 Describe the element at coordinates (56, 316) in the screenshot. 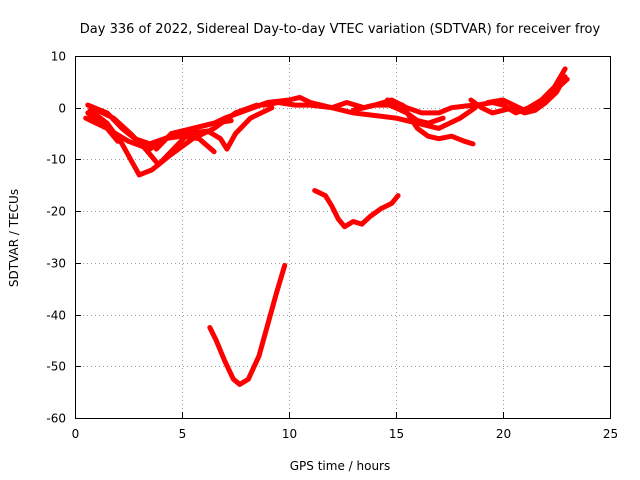

I see `y-tick-label: -40` at that location.